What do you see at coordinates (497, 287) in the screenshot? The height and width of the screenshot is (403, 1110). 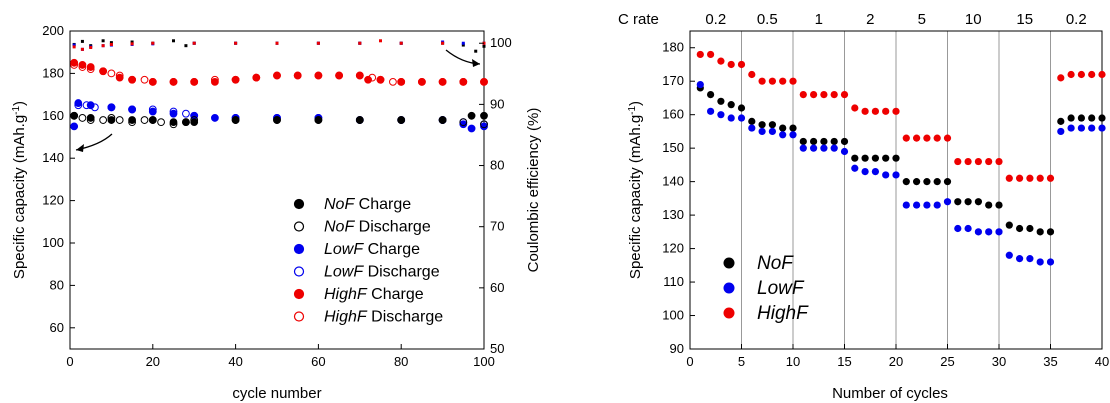 I see `left-y2-tick-label: 60` at bounding box center [497, 287].